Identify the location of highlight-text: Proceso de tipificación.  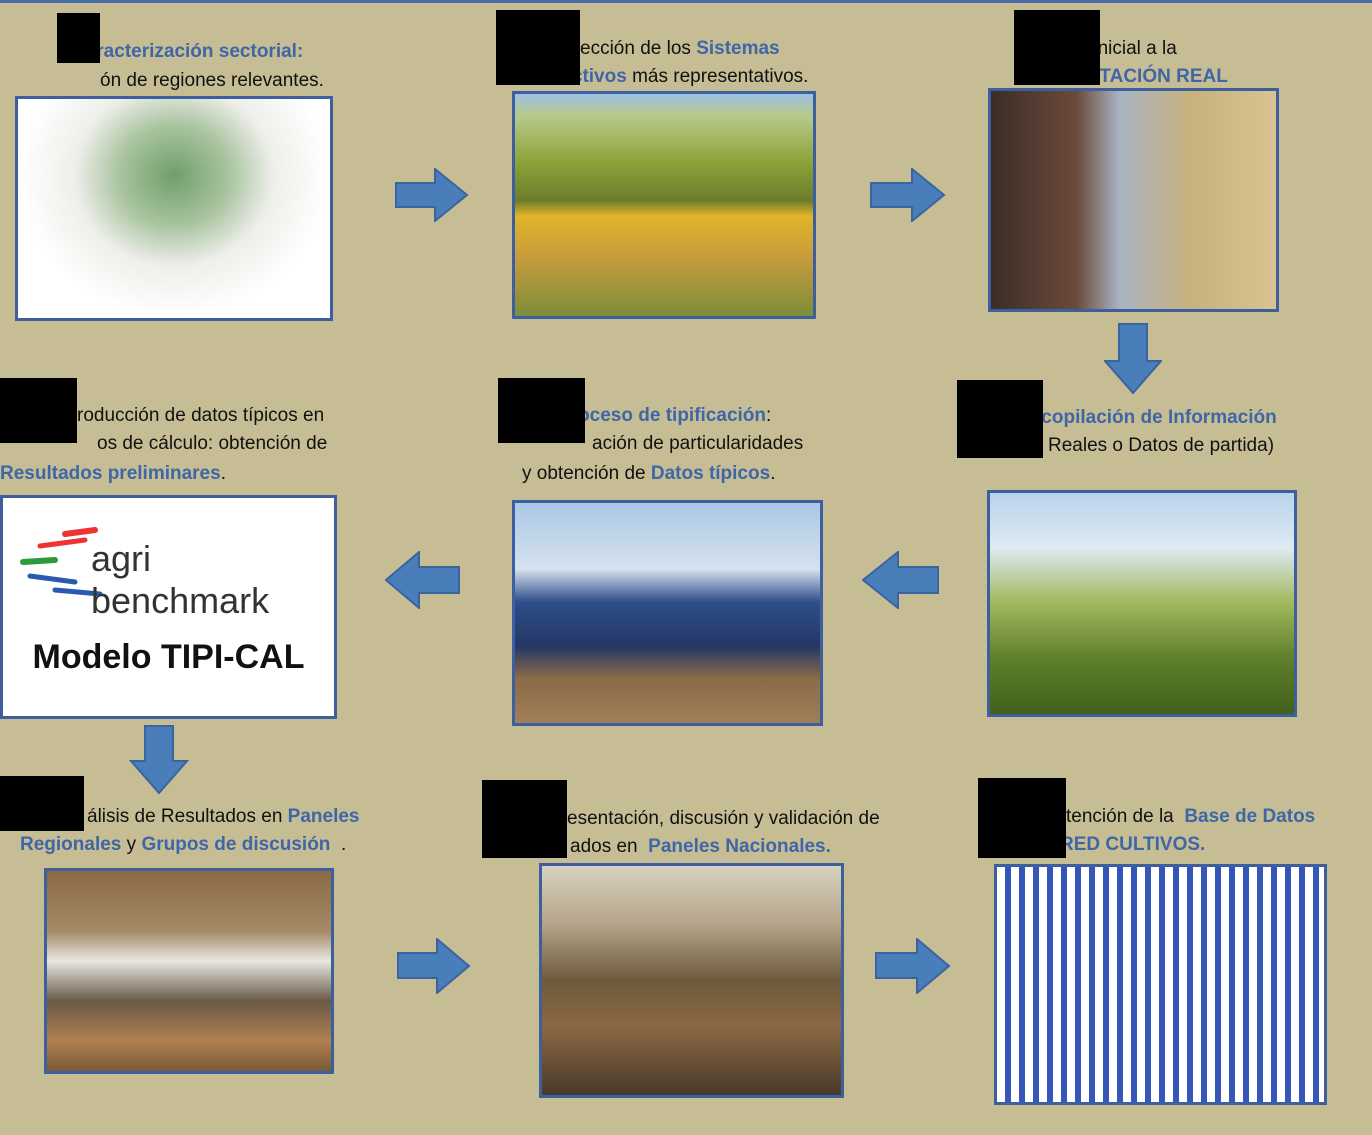
(662, 415).